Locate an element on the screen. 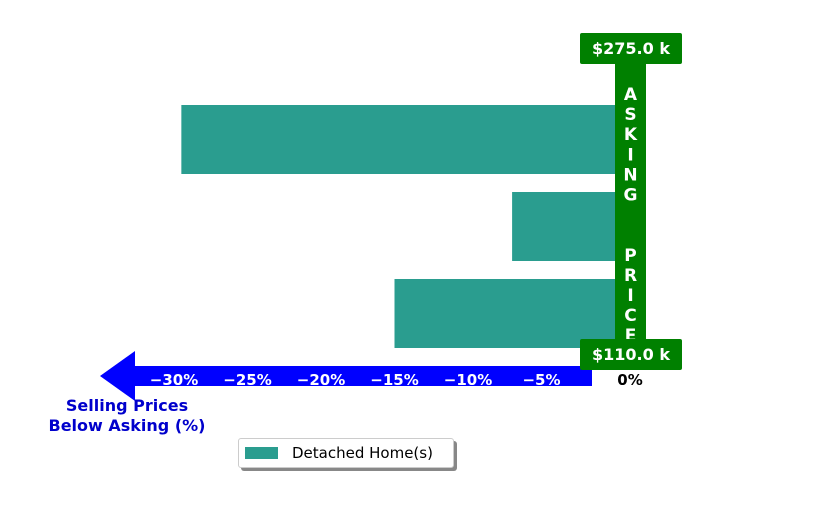 This screenshot has height=509, width=834. legend-swatch is located at coordinates (261, 453).